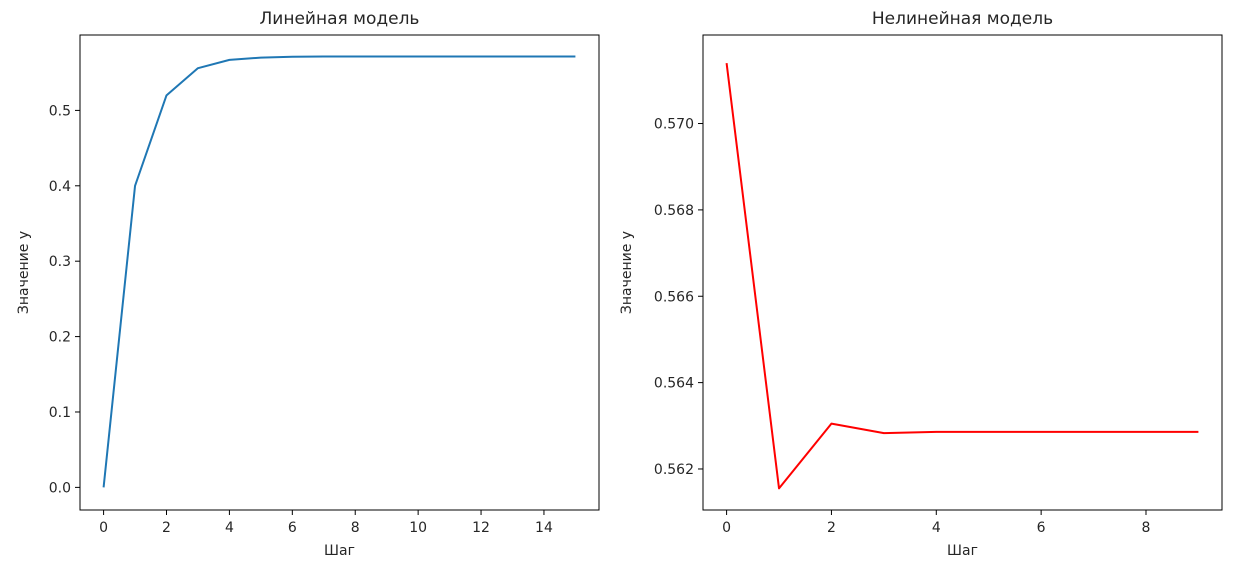  What do you see at coordinates (544, 528) in the screenshot?
I see `x-tick-label: 14` at bounding box center [544, 528].